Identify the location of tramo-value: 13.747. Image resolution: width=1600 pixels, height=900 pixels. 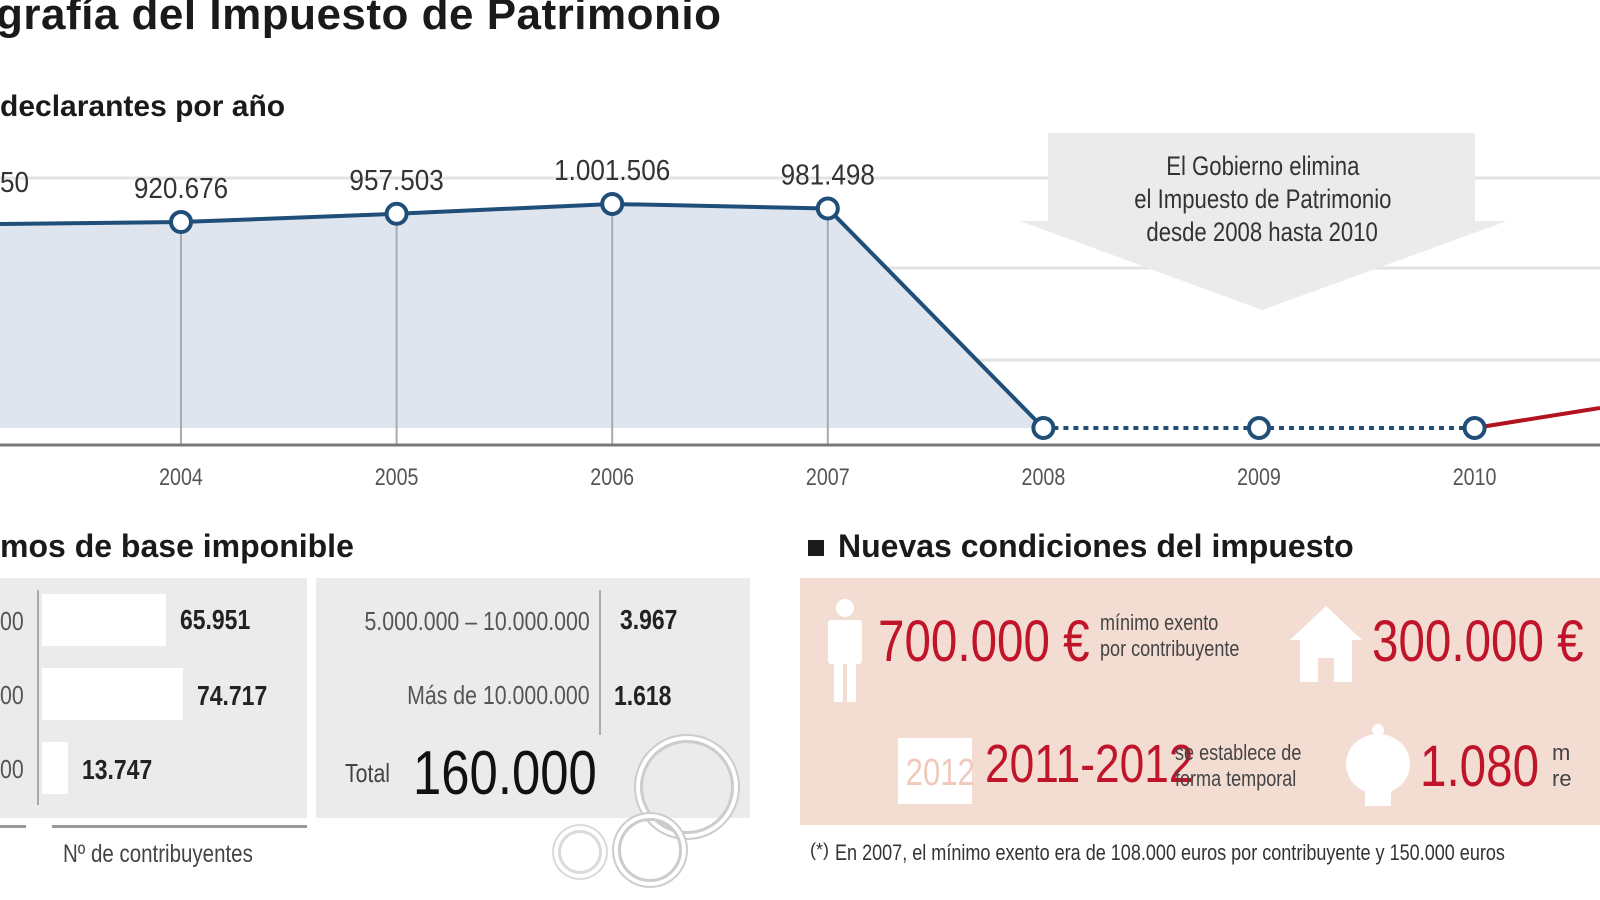
(117, 769).